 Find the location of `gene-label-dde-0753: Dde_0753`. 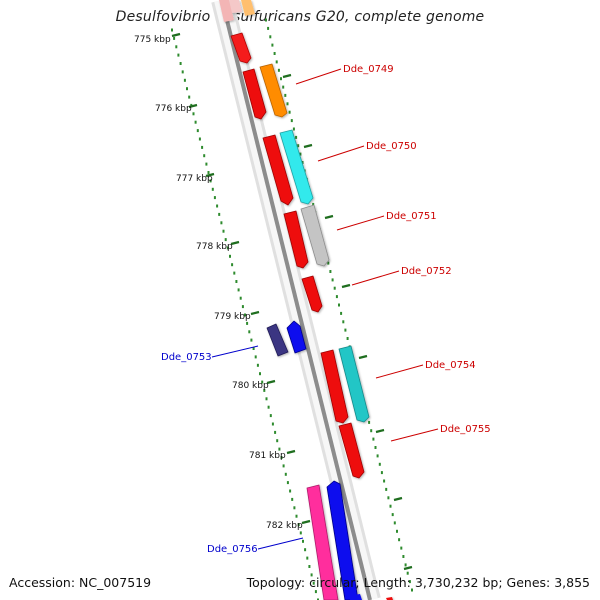

gene-label-dde-0753: Dde_0753 is located at coordinates (186, 357).